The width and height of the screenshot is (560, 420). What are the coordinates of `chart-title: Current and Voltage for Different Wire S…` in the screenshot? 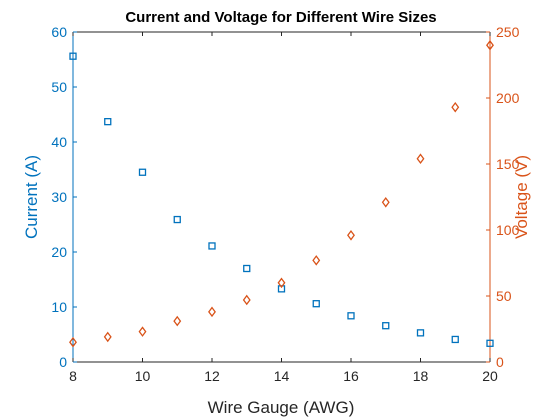 It's located at (280, 17).